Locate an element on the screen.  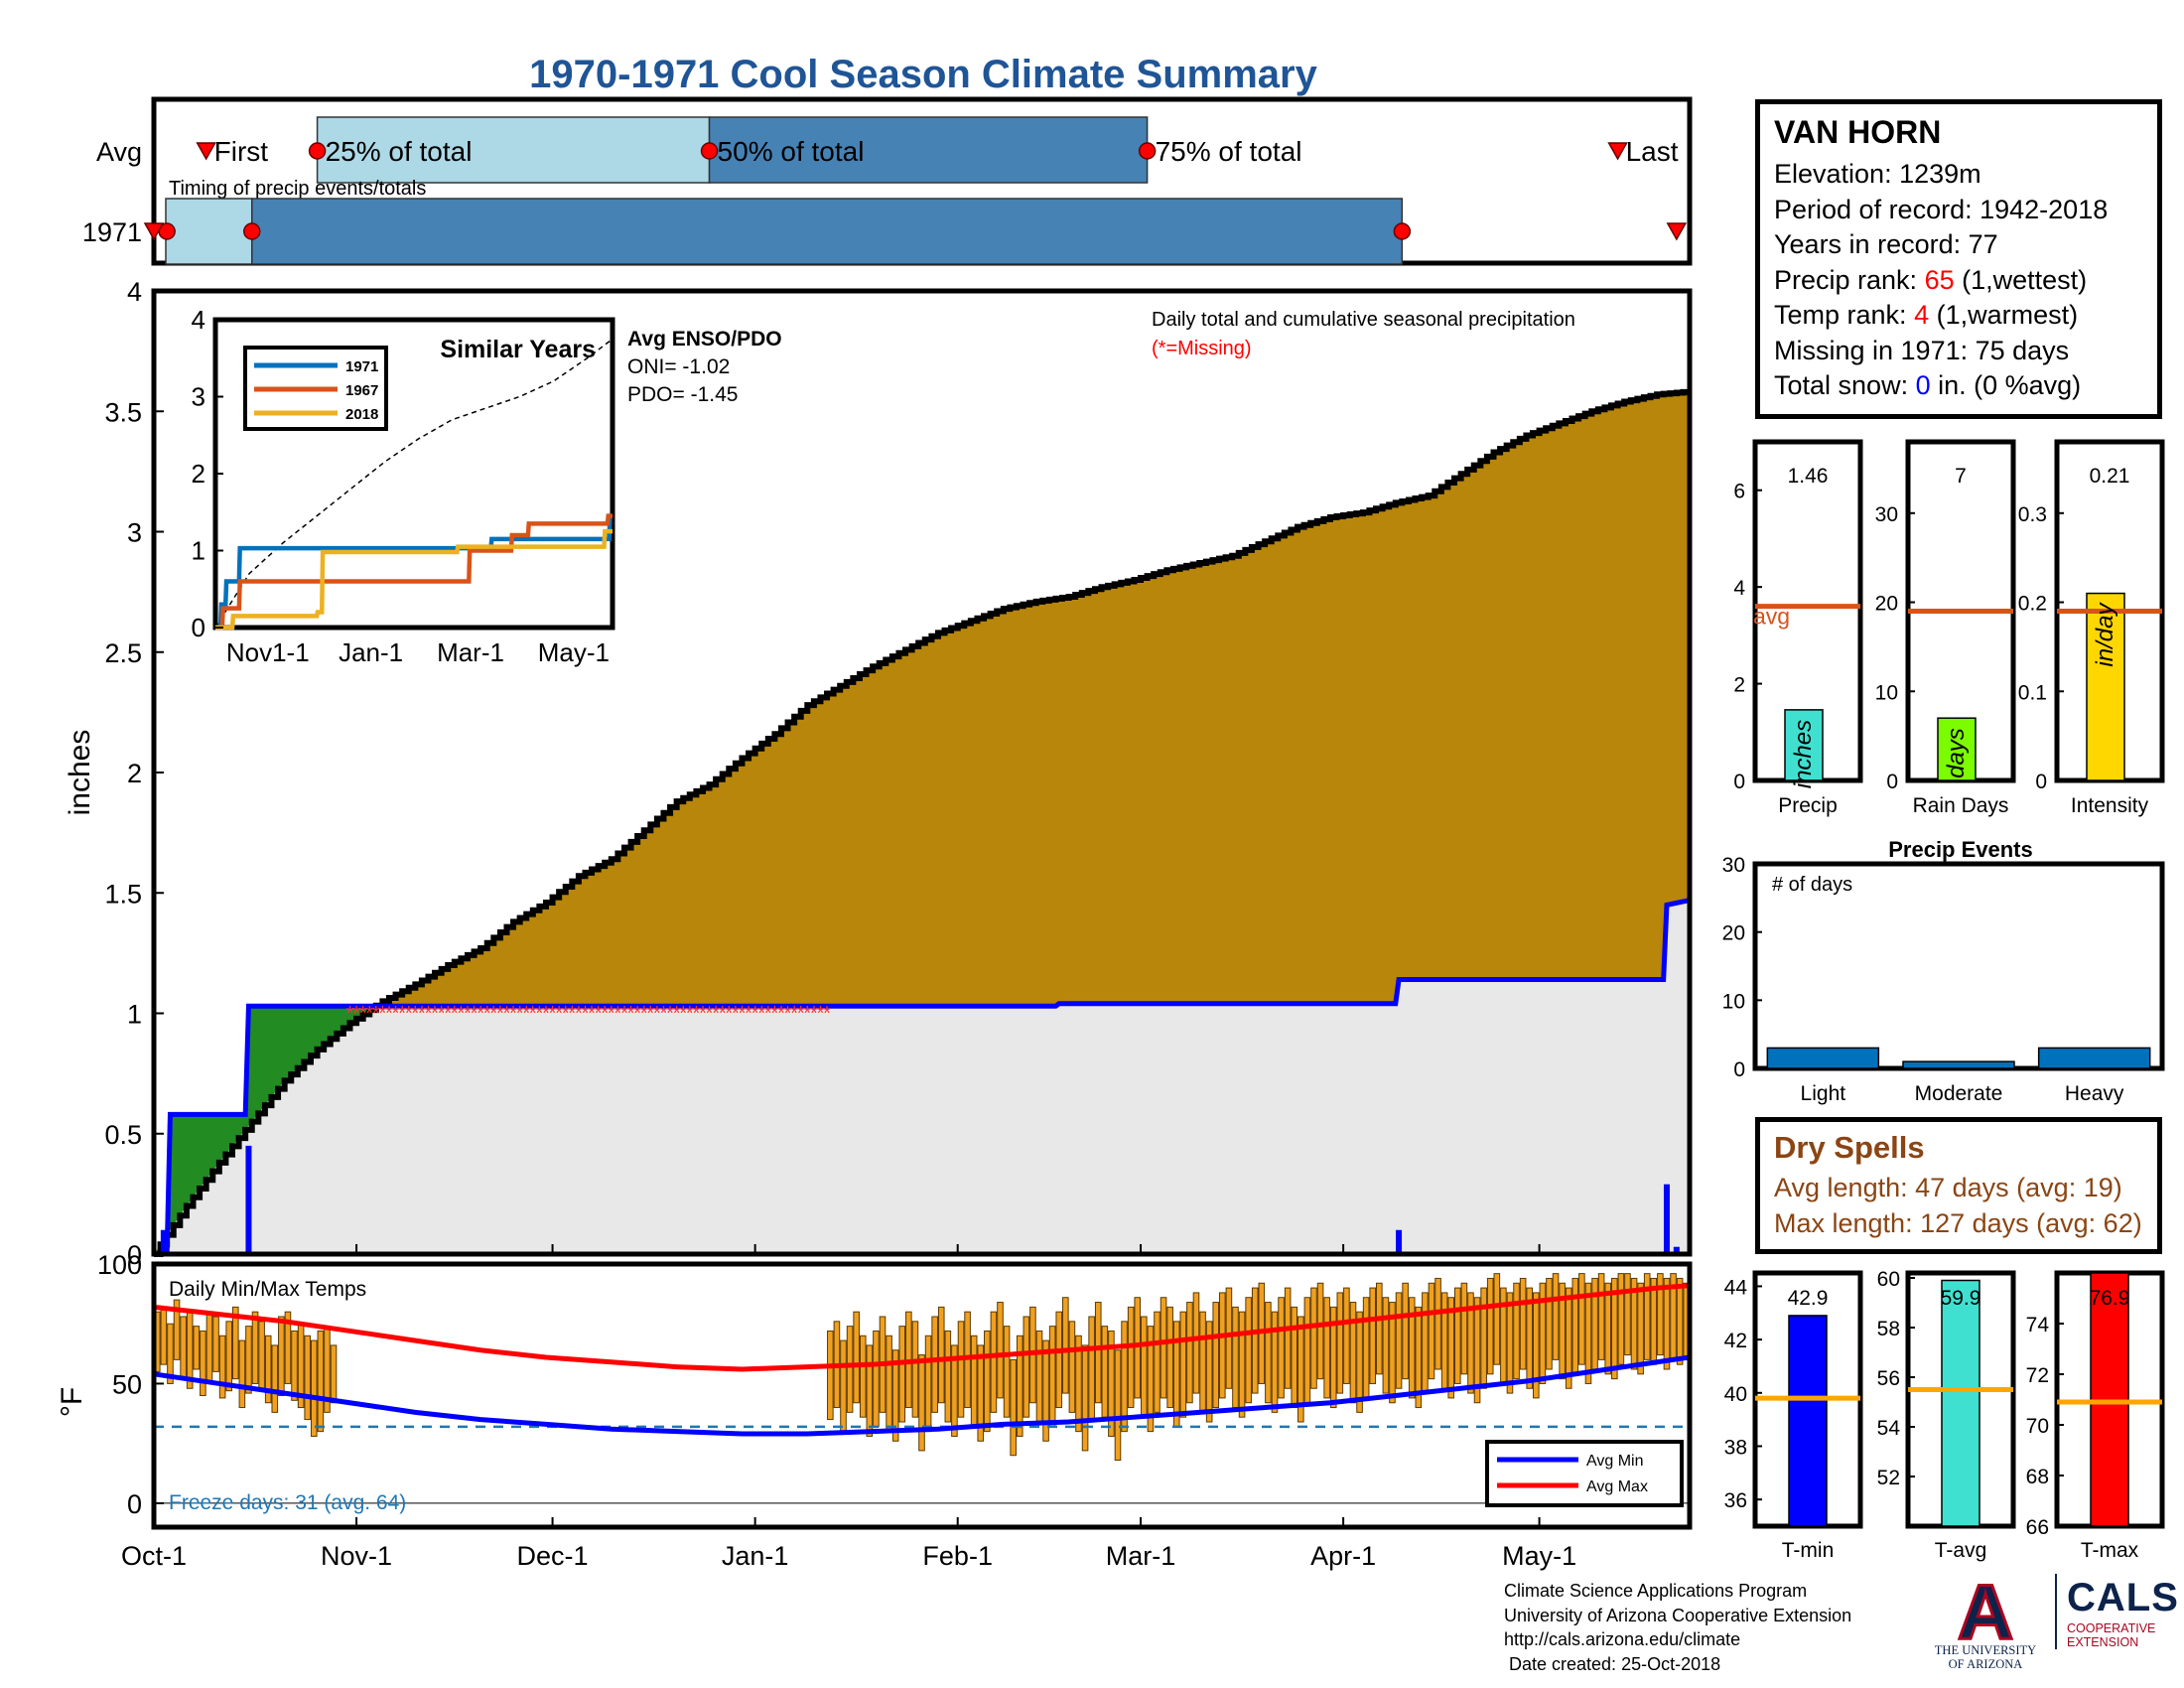
avg-quantile-label: 75% of total is located at coordinates (1229, 151).